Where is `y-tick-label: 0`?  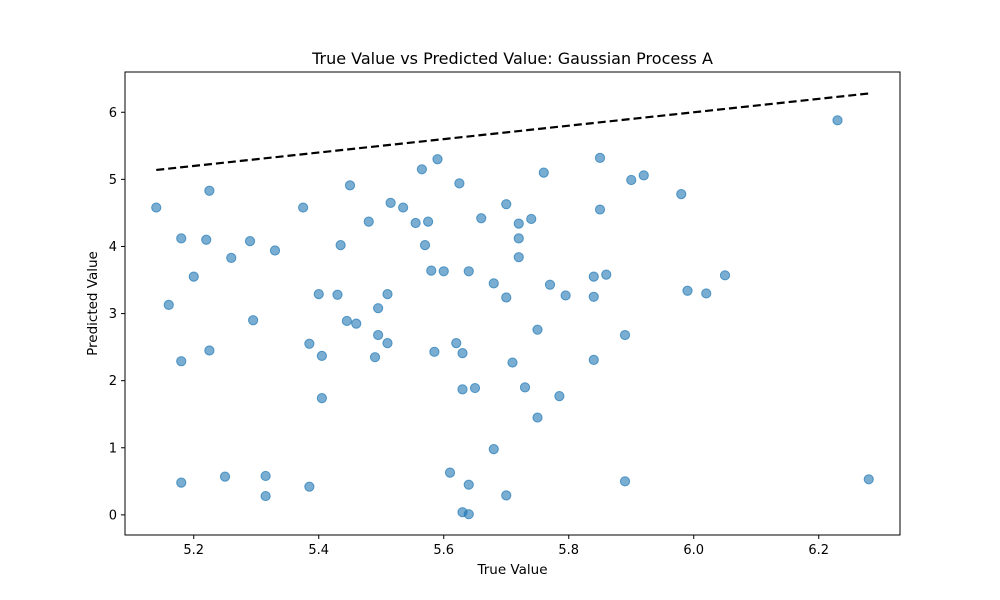
y-tick-label: 0 is located at coordinates (113, 515).